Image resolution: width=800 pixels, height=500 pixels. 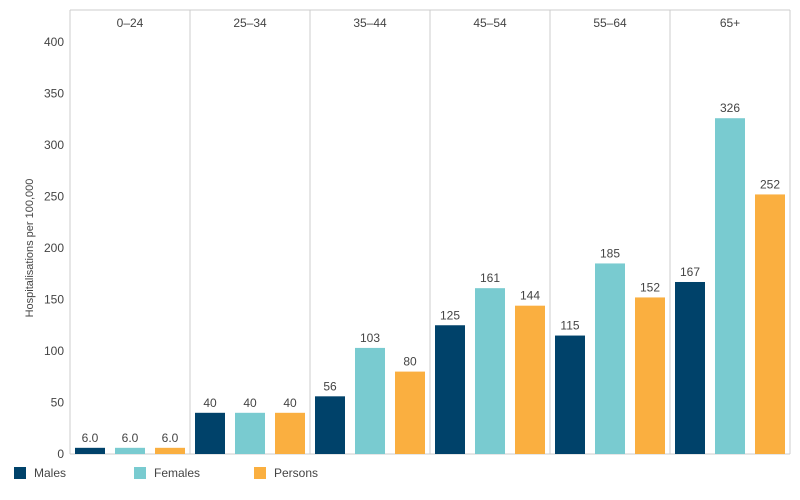 What do you see at coordinates (140, 473) in the screenshot?
I see `legend-swatch-females` at bounding box center [140, 473].